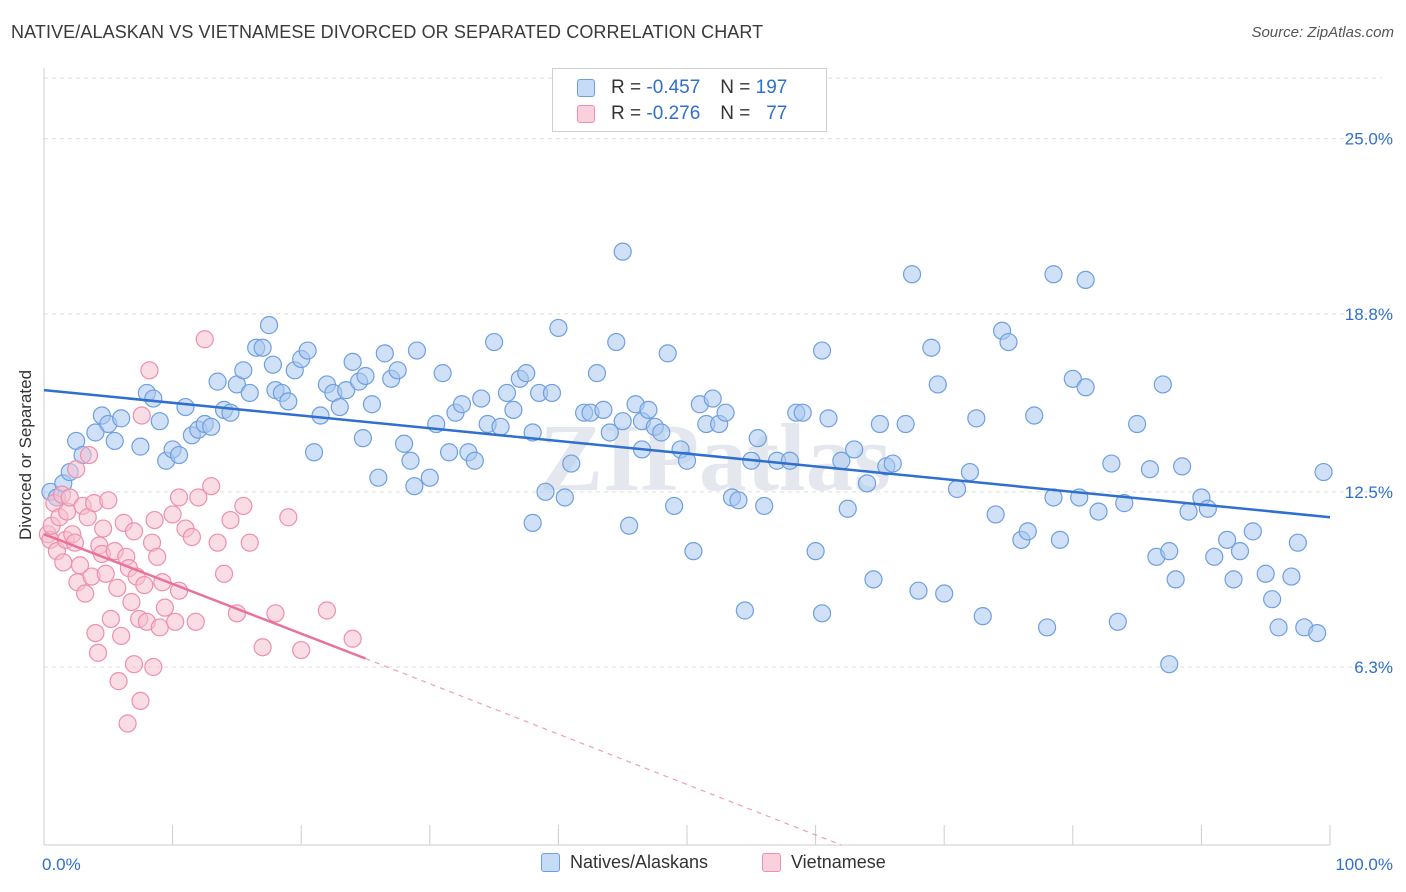 The image size is (1406, 892). Describe the element at coordinates (624, 862) in the screenshot. I see `legend-item-natives: Natives/Alaskans` at that location.